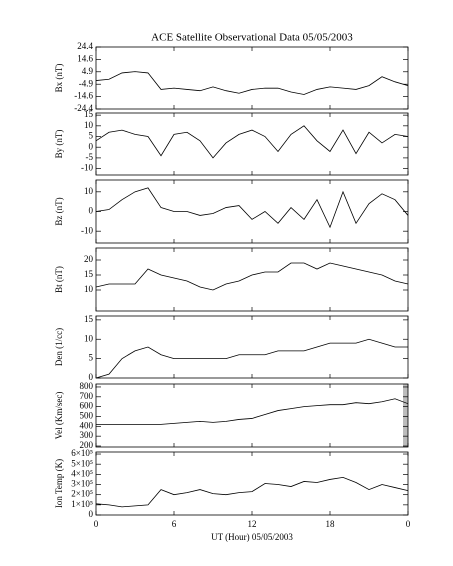 This screenshot has height=566, width=453. What do you see at coordinates (89, 259) in the screenshot?
I see `y-tick-label: 20` at bounding box center [89, 259].